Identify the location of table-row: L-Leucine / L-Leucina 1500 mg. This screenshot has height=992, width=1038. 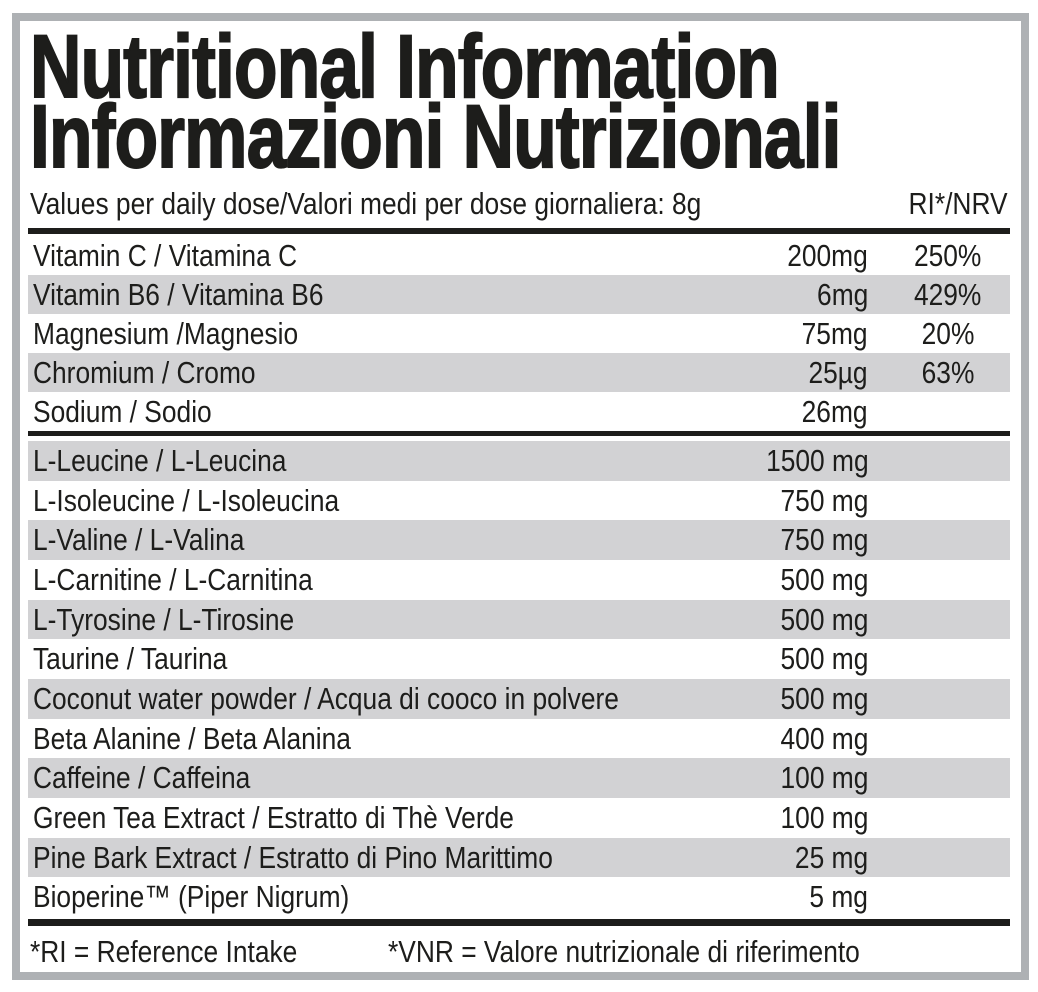
(519, 461).